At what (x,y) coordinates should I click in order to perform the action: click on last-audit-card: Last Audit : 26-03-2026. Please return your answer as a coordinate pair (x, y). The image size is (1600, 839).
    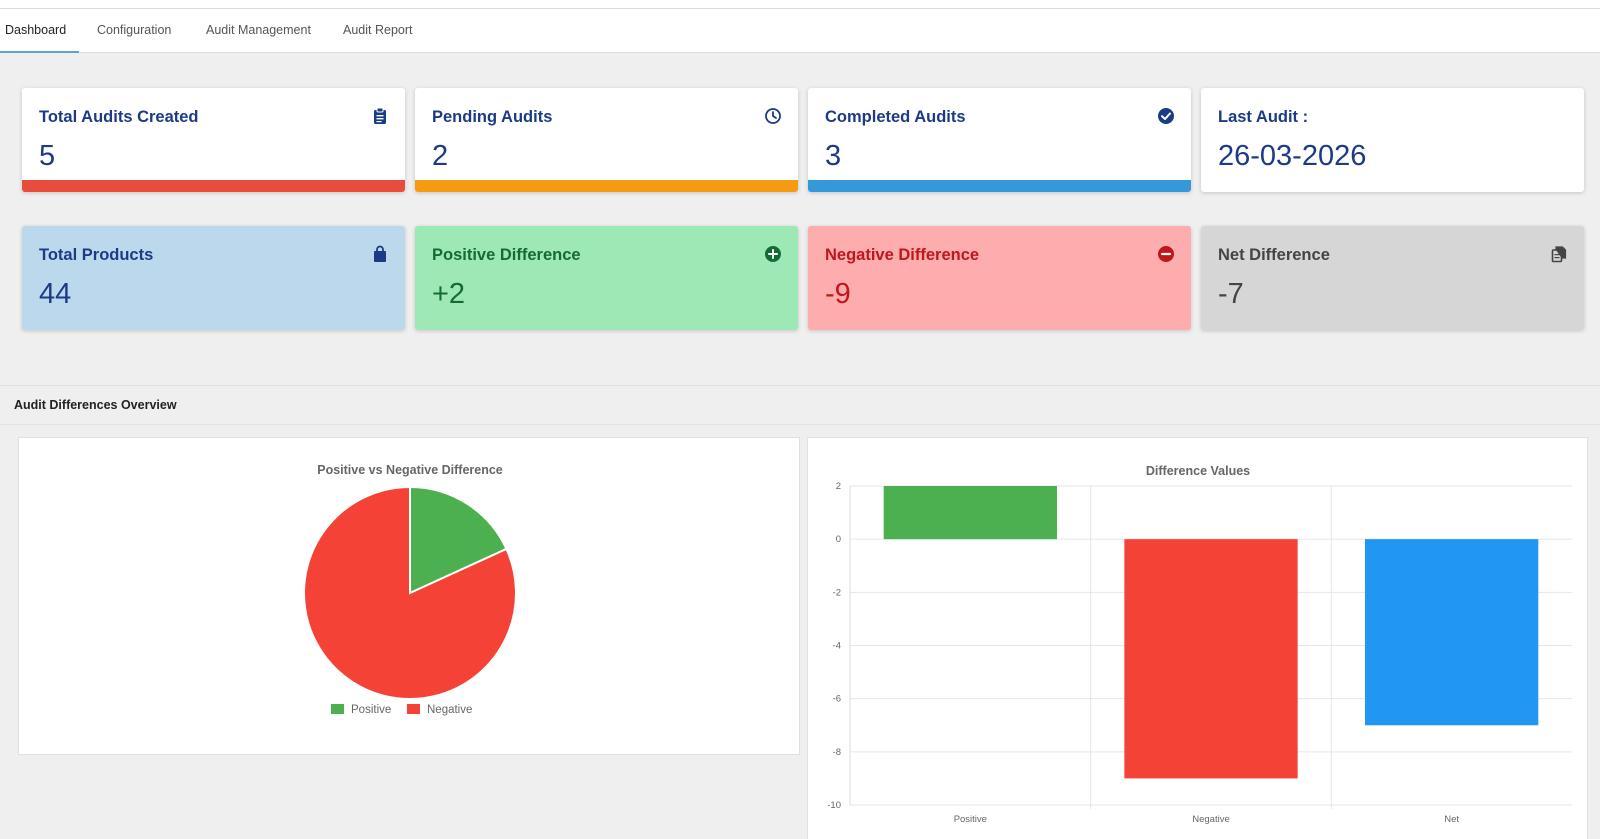
    Looking at the image, I should click on (1392, 140).